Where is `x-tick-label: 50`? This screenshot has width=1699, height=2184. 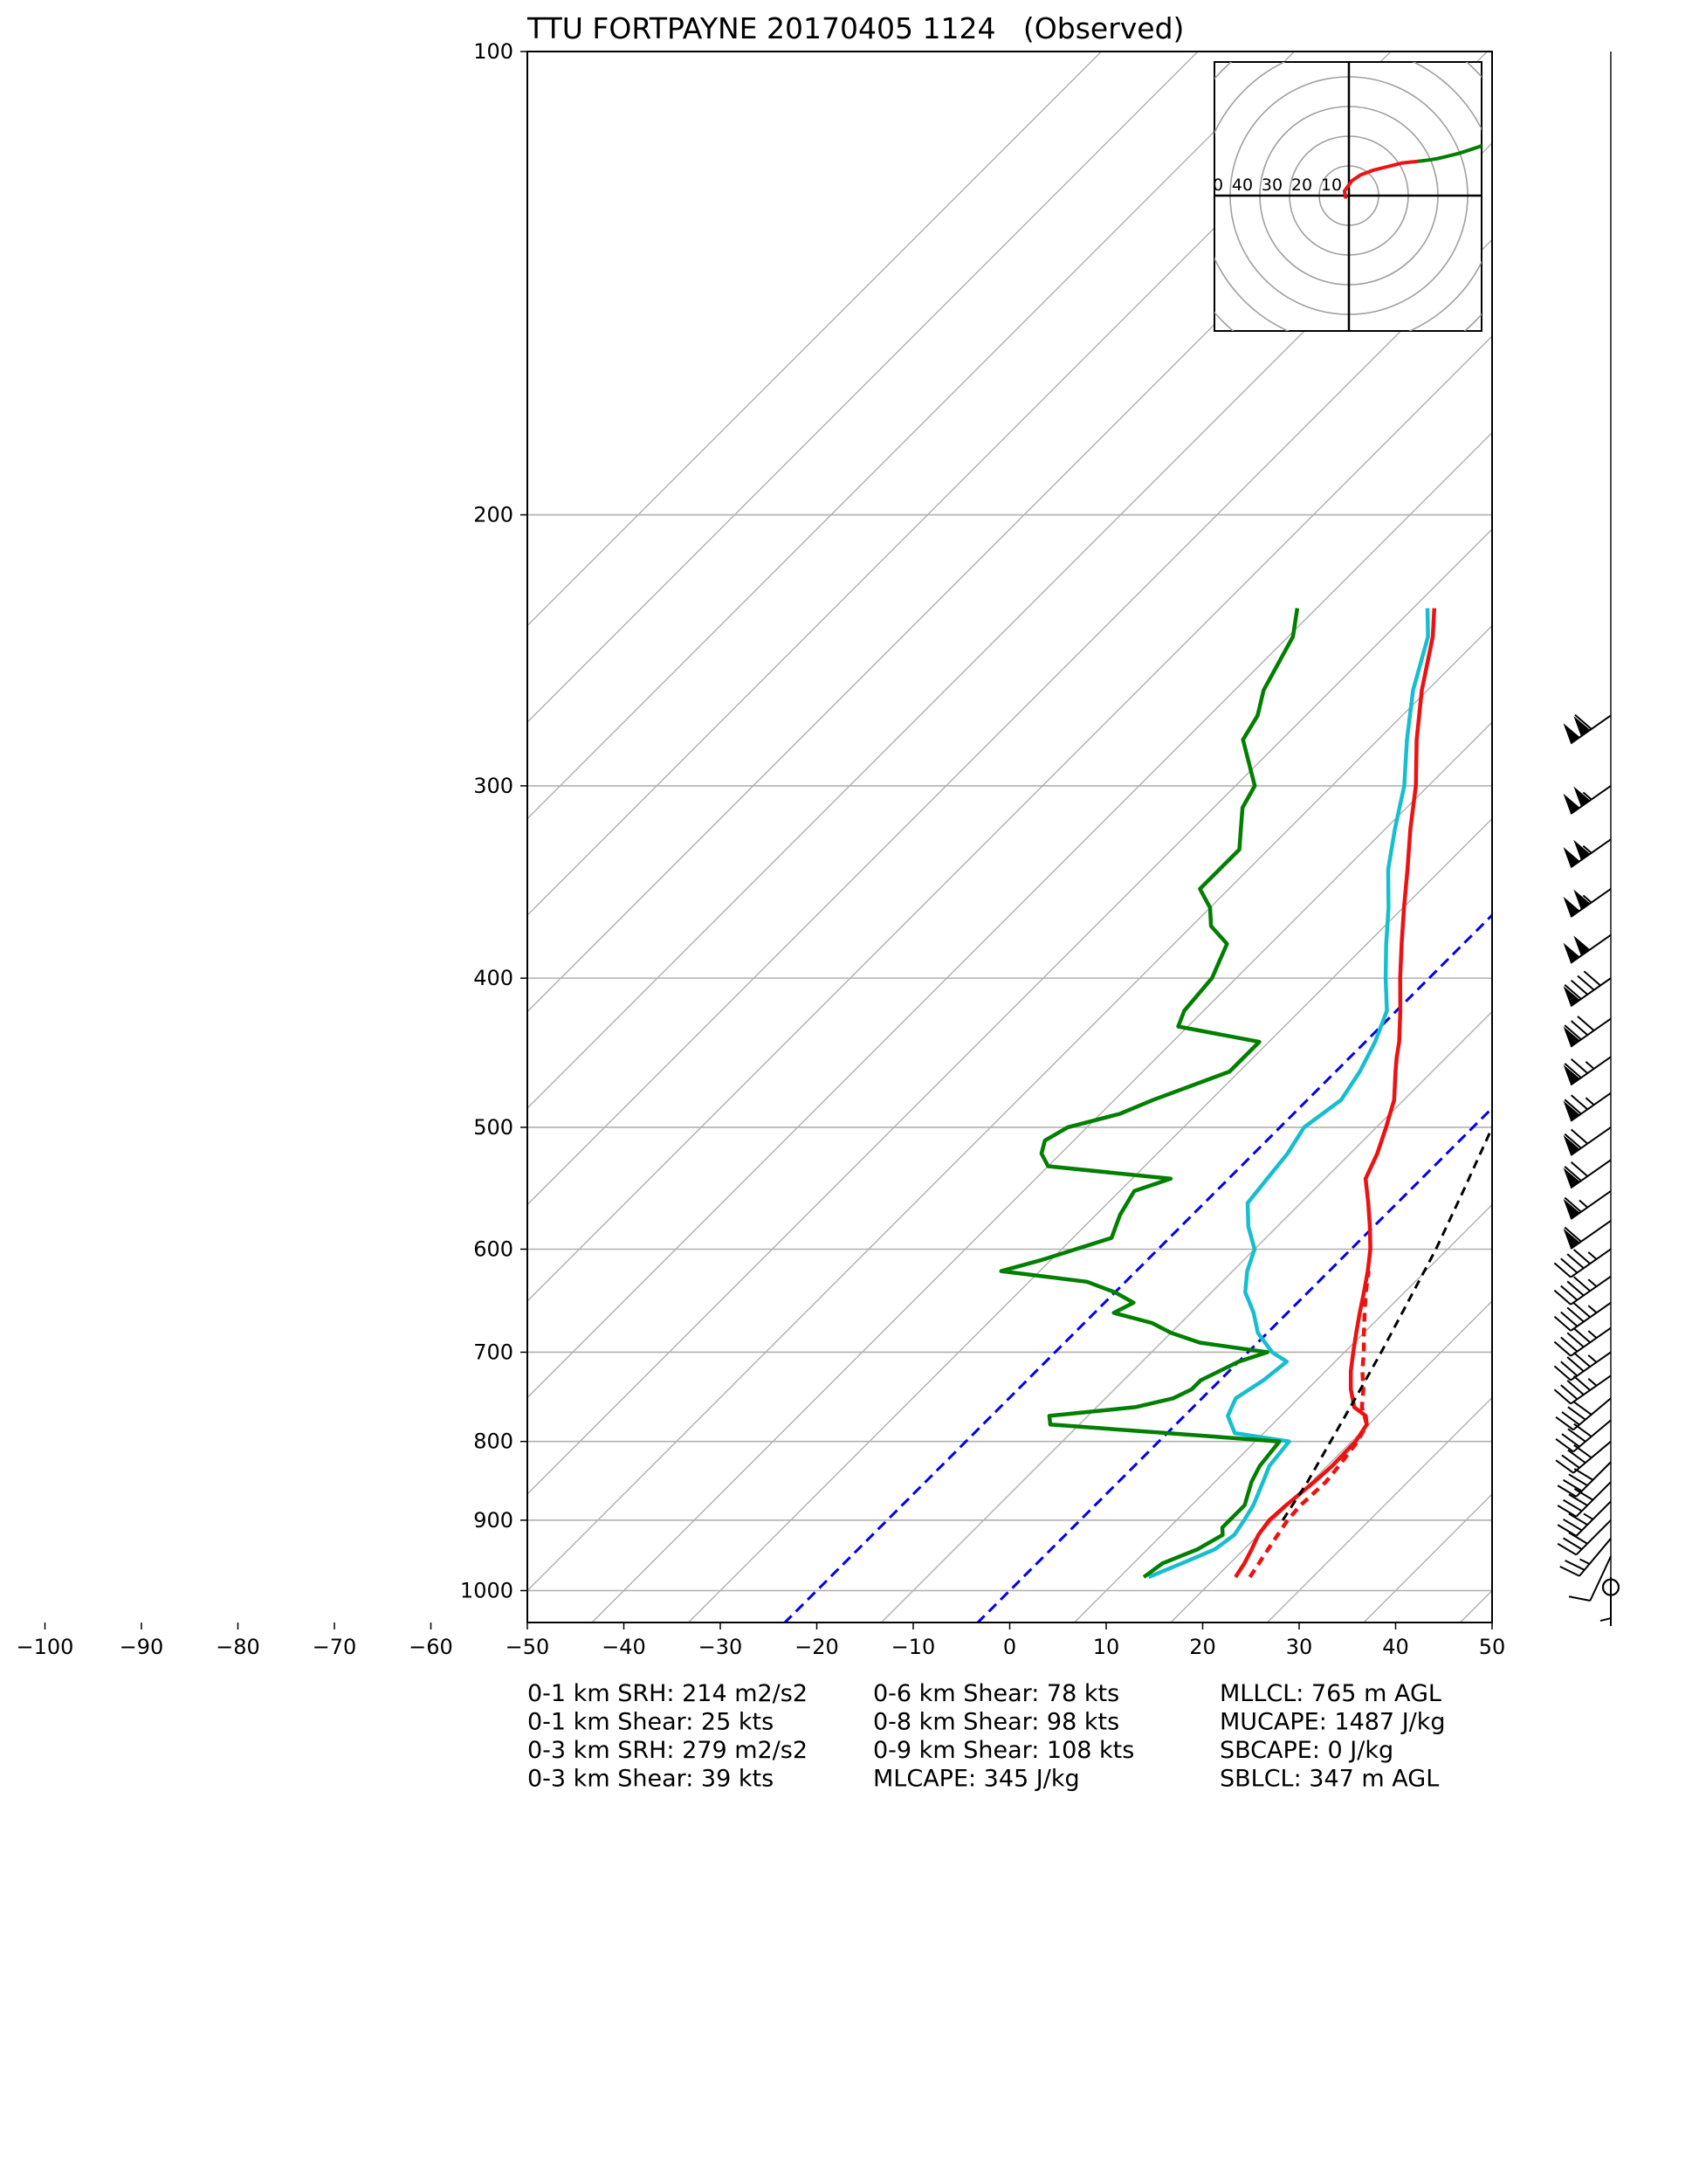 x-tick-label: 50 is located at coordinates (1492, 1647).